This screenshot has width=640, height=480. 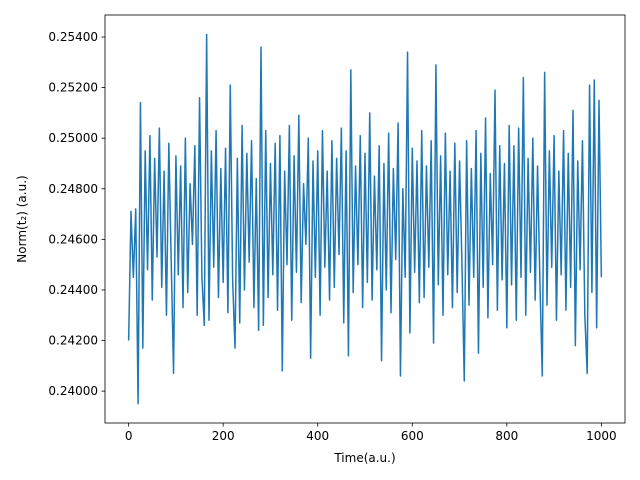 I want to click on y-tick-label: 0.24200, so click(x=73, y=341).